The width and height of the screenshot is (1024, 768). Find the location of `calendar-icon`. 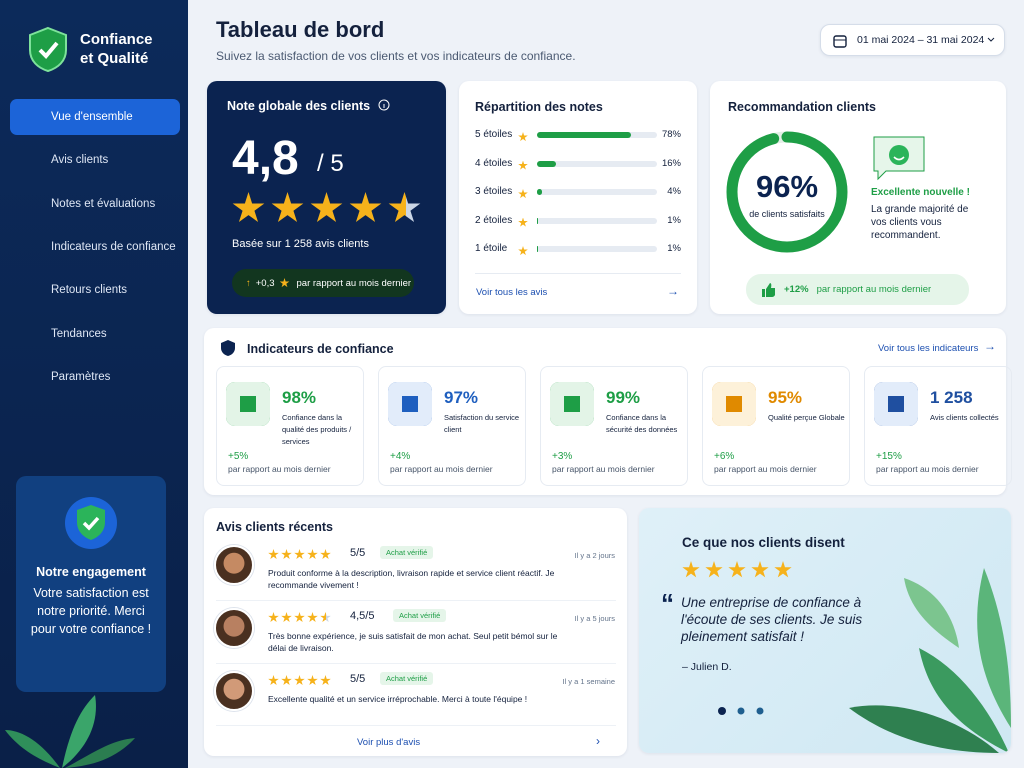

calendar-icon is located at coordinates (840, 41).